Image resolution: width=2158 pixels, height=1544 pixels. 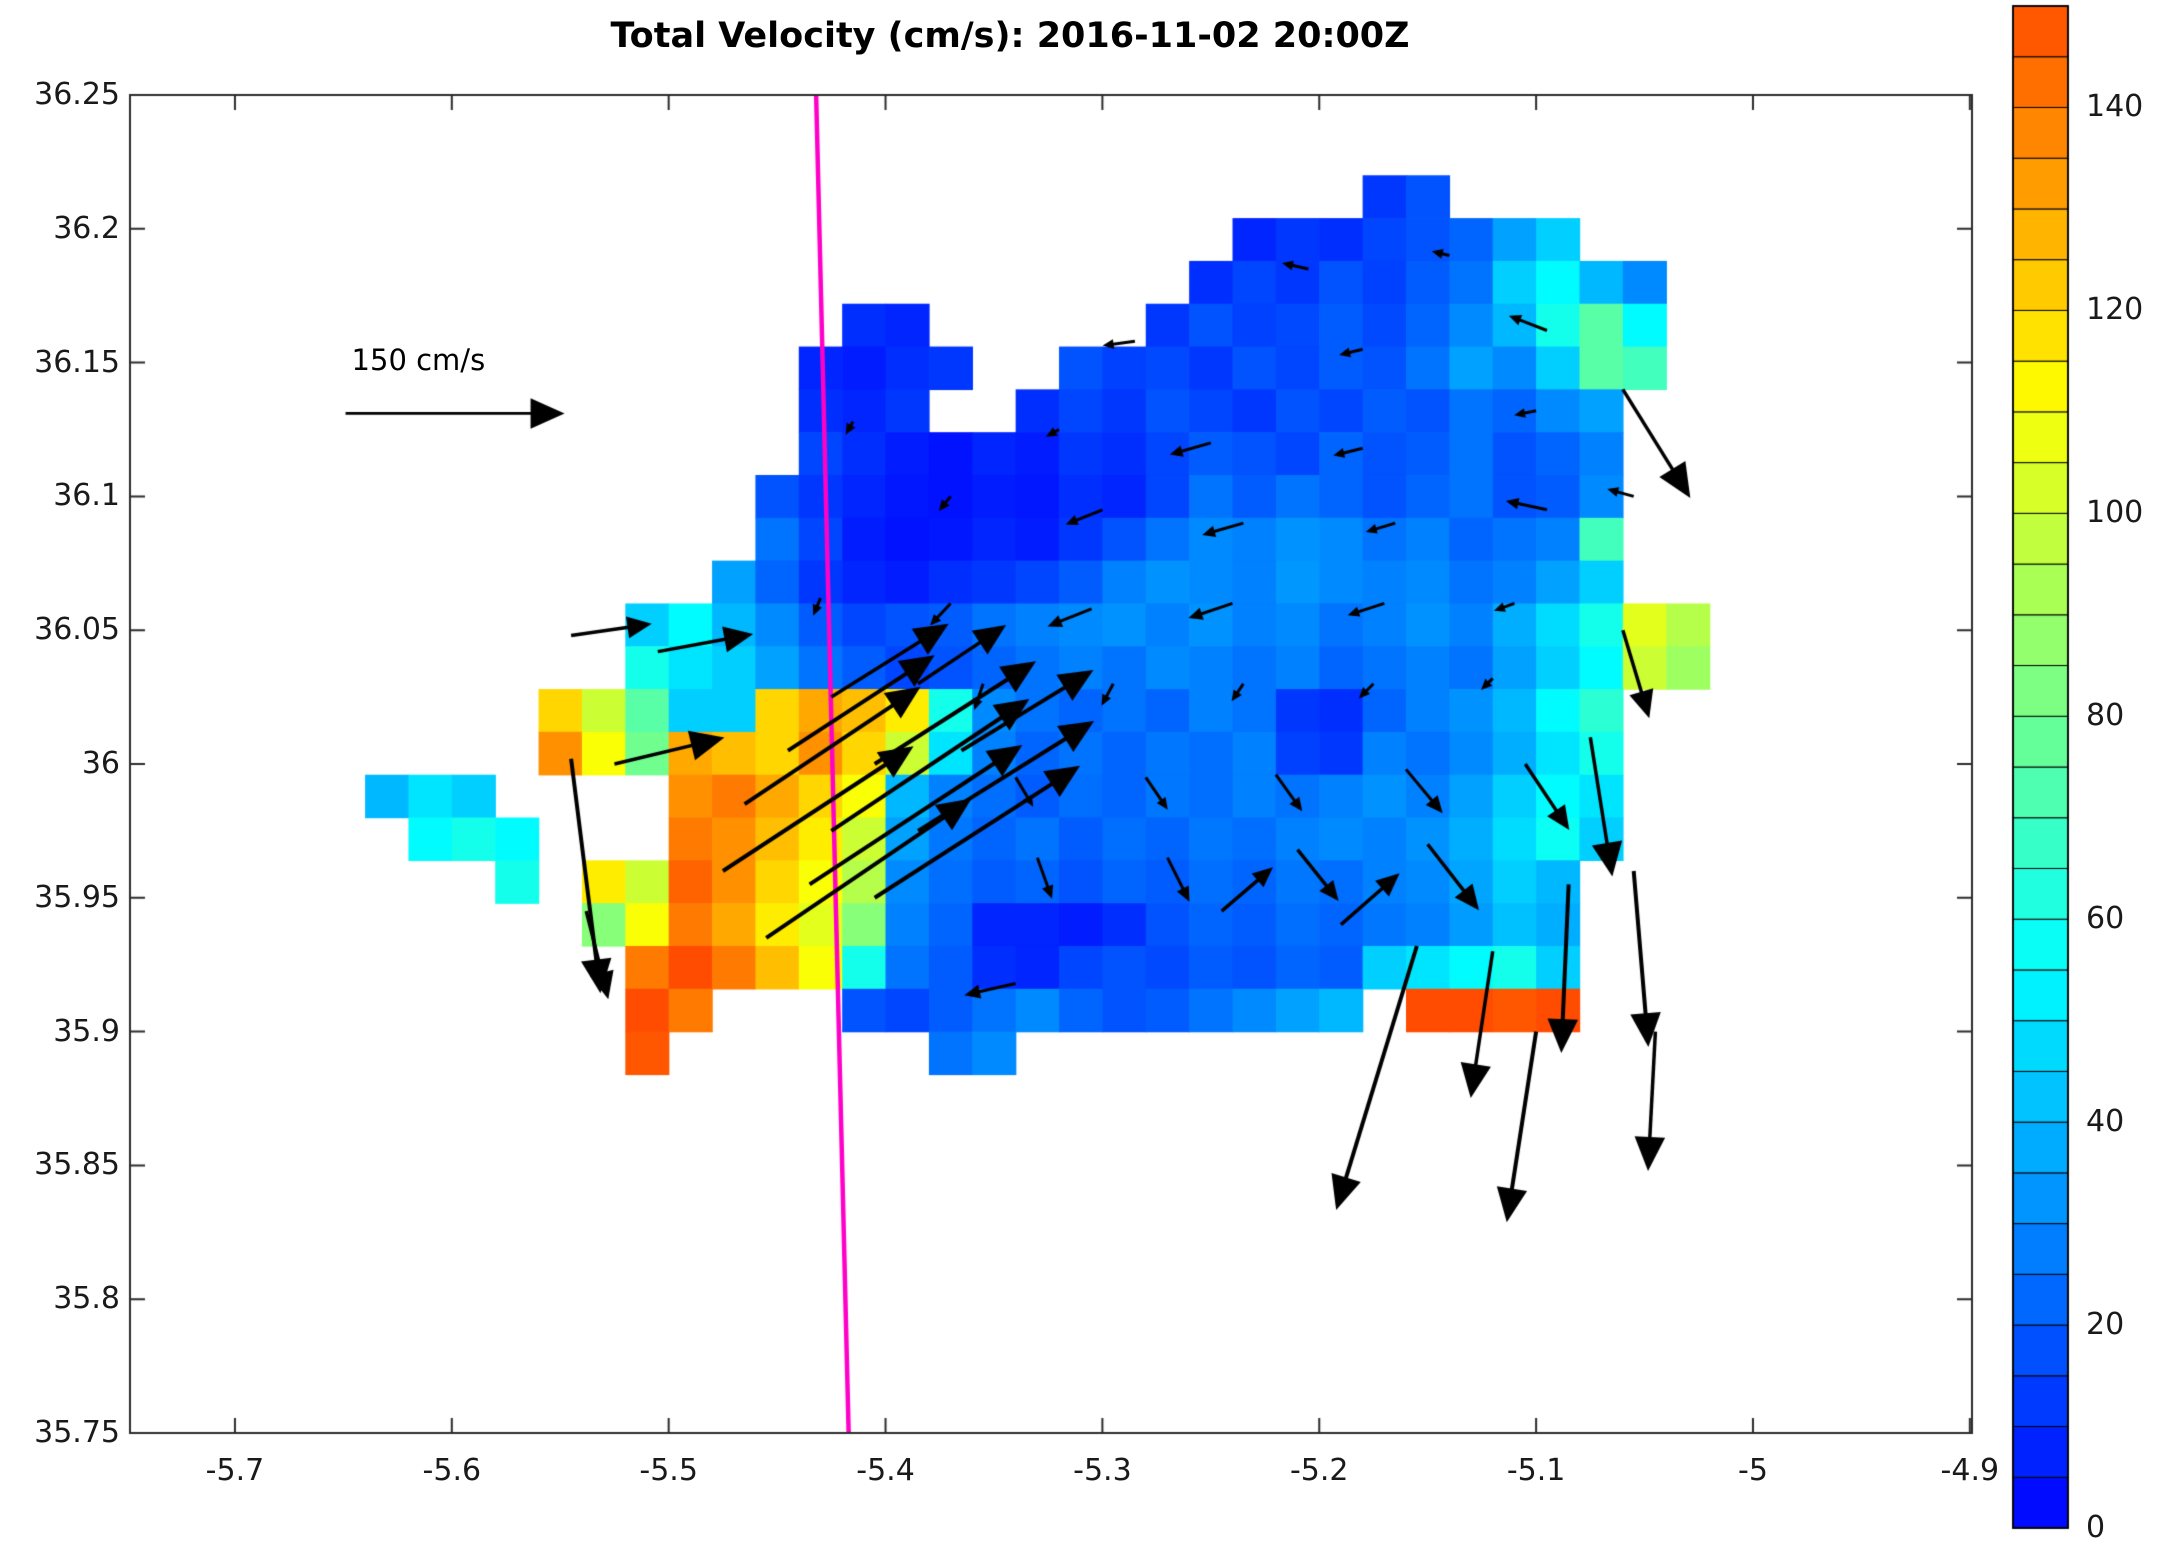 I want to click on y-tick-label: 36.15, so click(x=77, y=362).